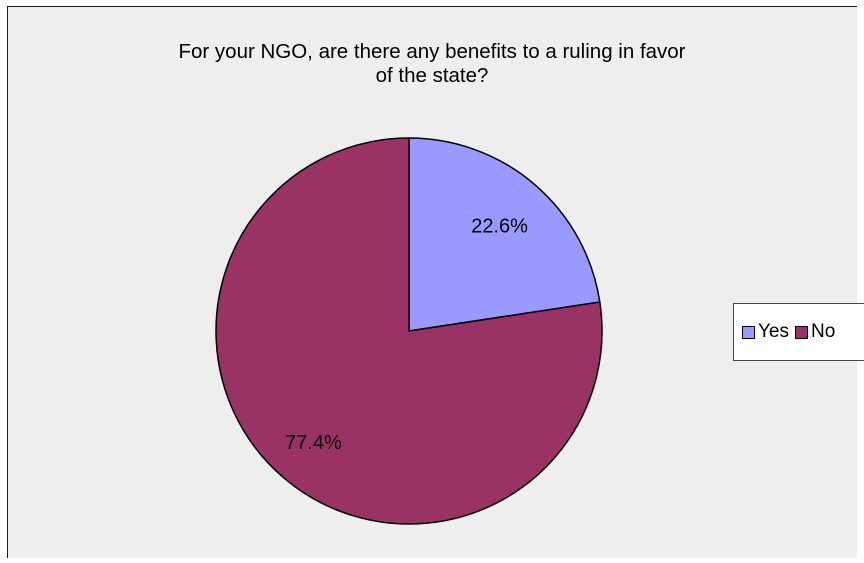 The image size is (864, 563). What do you see at coordinates (773, 331) in the screenshot?
I see `legend-label-yes: Yes` at bounding box center [773, 331].